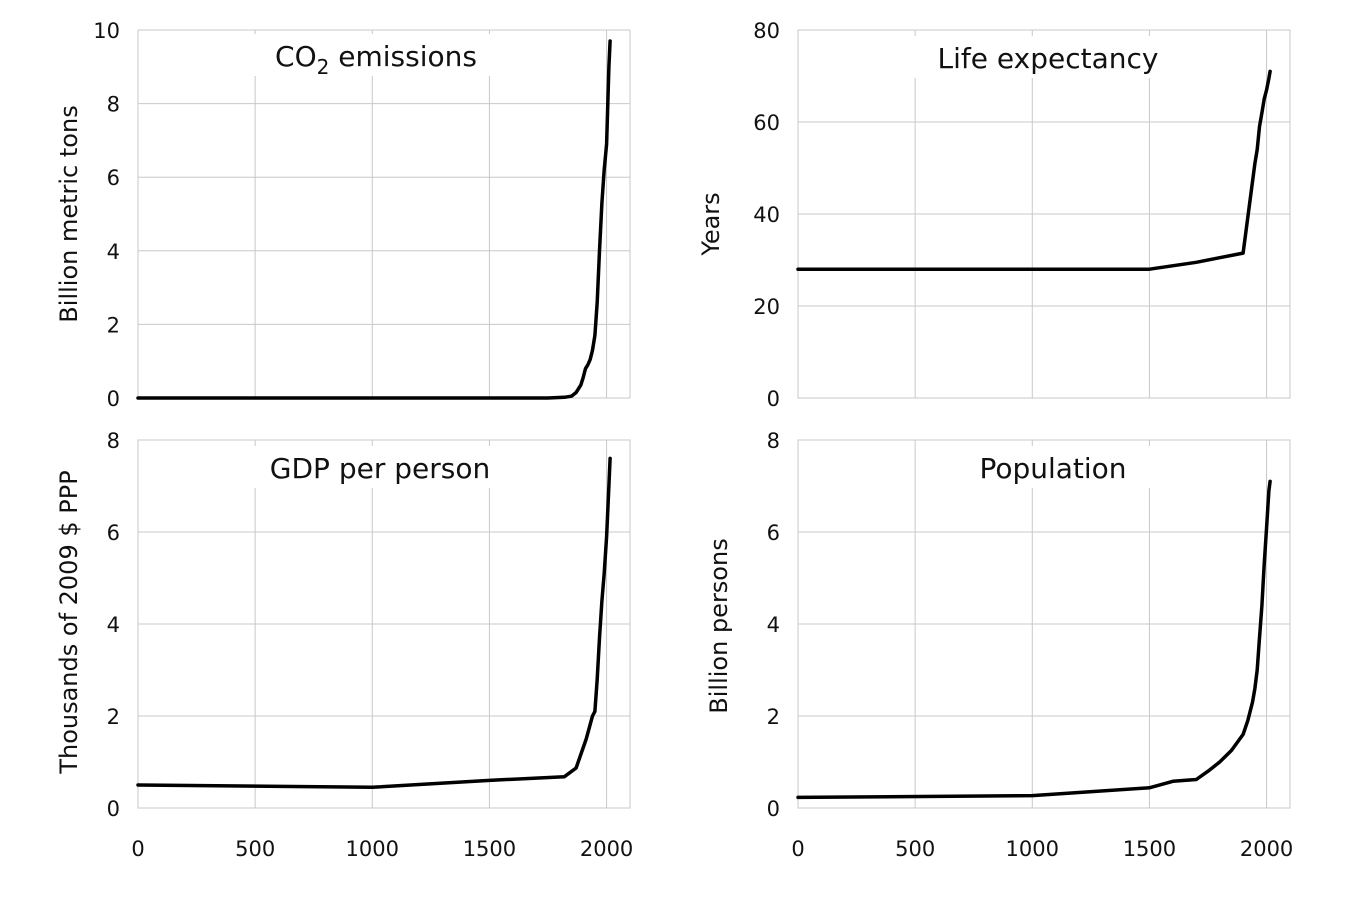 This screenshot has height=902, width=1349. Describe the element at coordinates (1034, 639) in the screenshot. I see `population-line` at that location.